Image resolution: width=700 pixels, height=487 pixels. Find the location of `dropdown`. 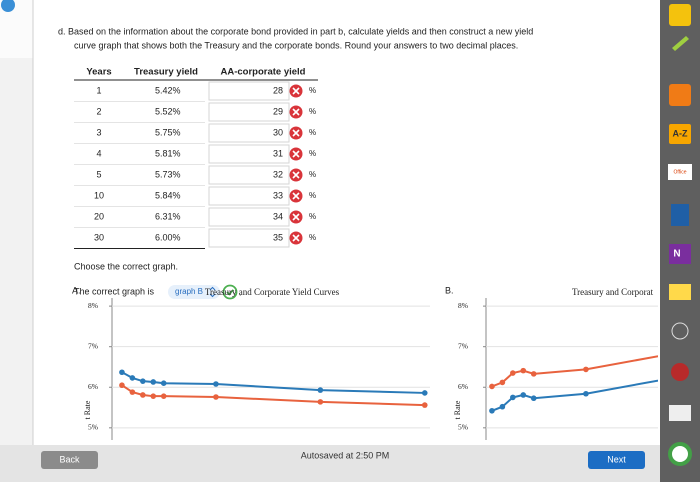

dropdown is located at coordinates (194, 292).